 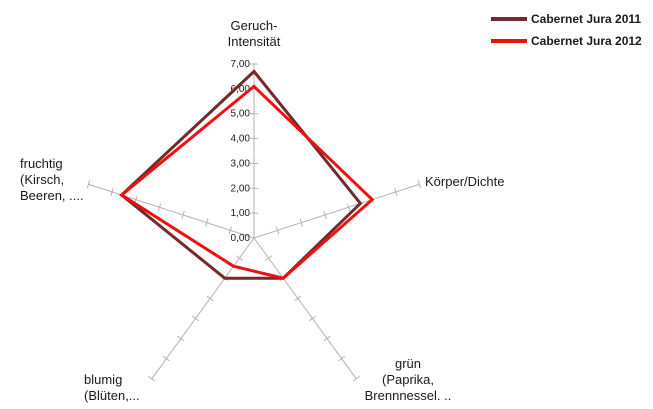 What do you see at coordinates (586, 41) in the screenshot?
I see `legend-label-2012: Cabernet Jura 2012` at bounding box center [586, 41].